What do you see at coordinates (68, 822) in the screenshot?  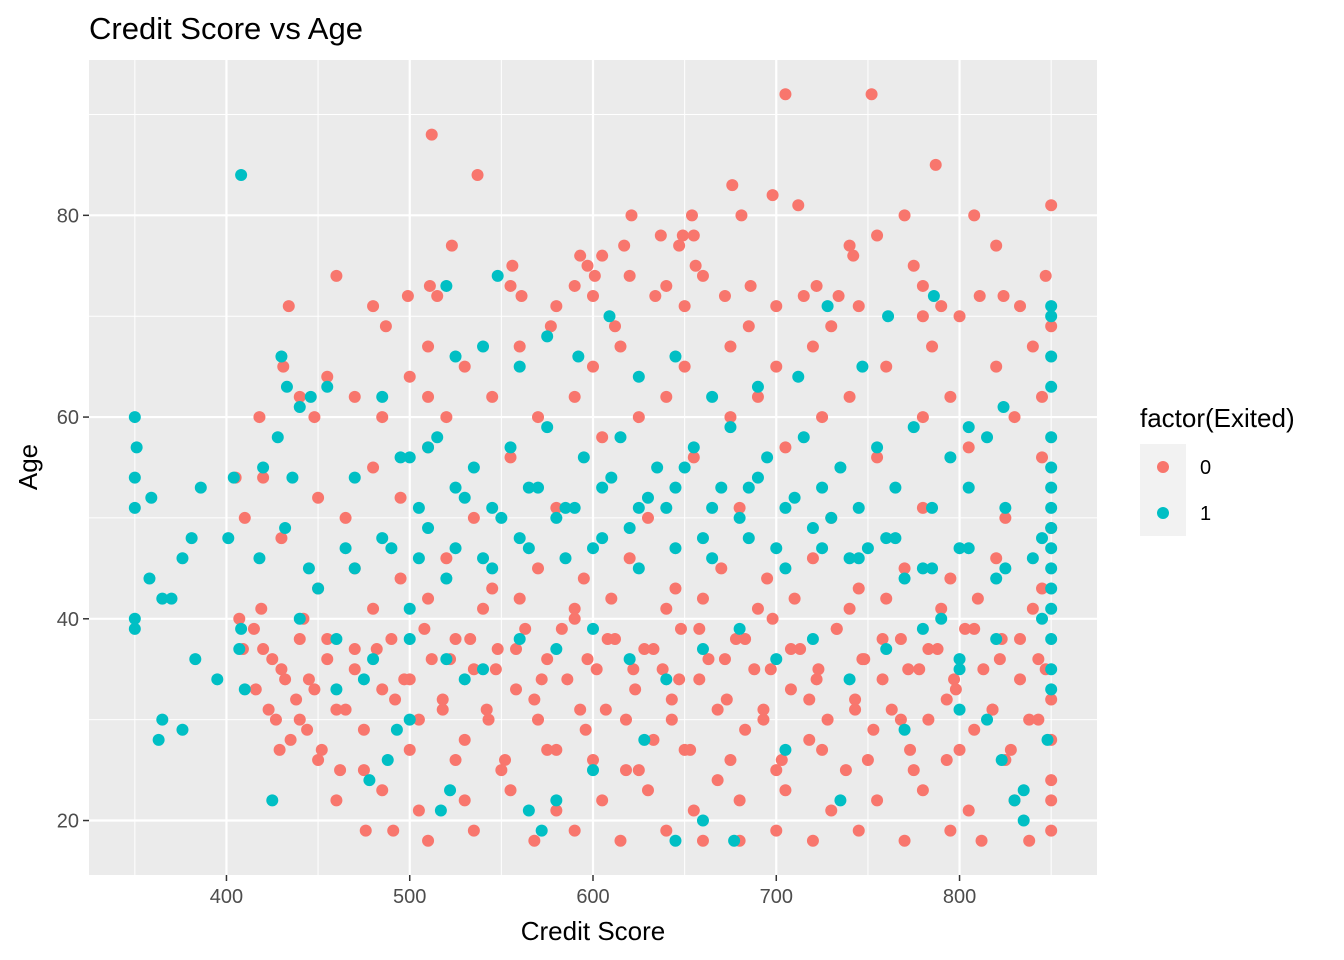 I see `y-tick-label: 20` at bounding box center [68, 822].